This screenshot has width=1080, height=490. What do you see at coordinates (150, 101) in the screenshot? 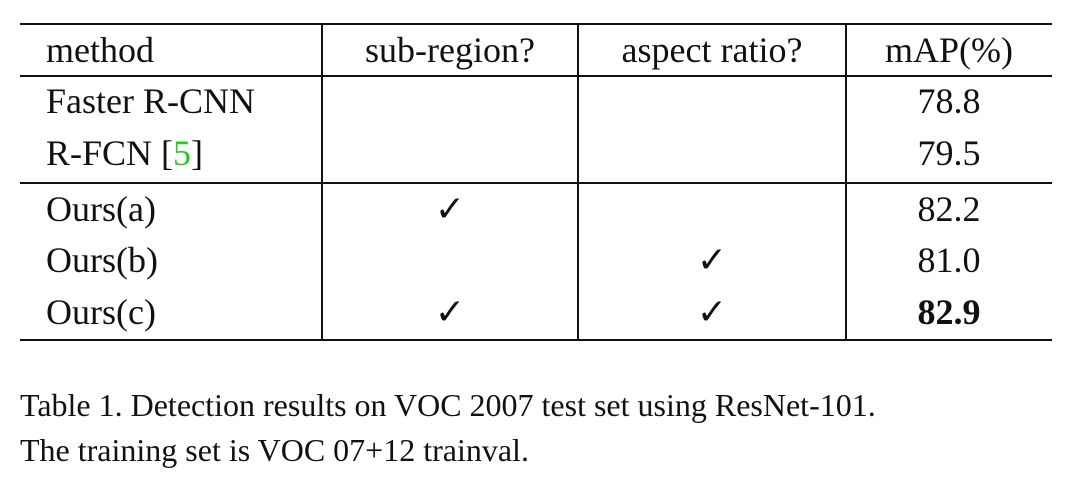
I see `method-cell: Faster R-CNN` at bounding box center [150, 101].